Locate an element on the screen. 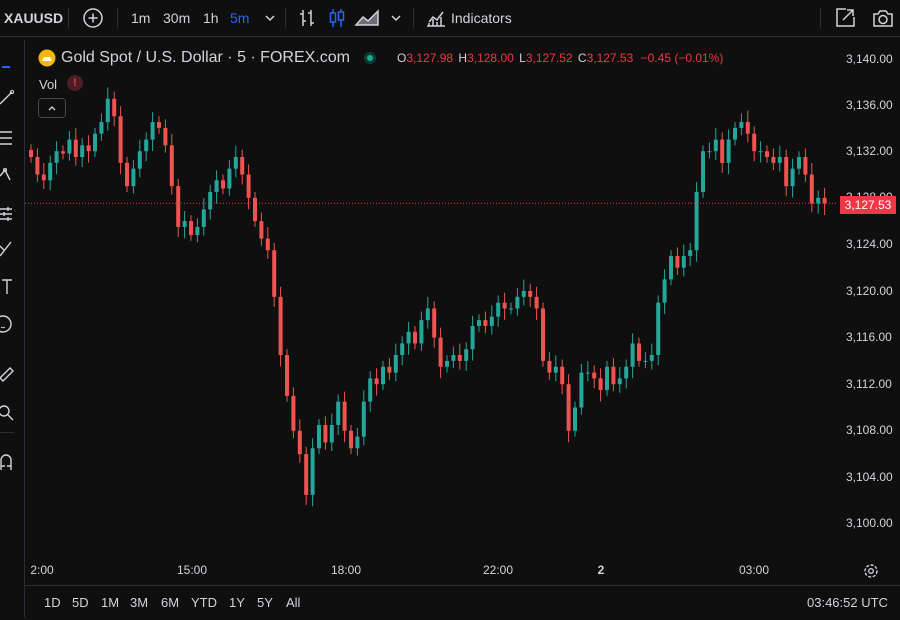  magnet-icon is located at coordinates (7, 462).